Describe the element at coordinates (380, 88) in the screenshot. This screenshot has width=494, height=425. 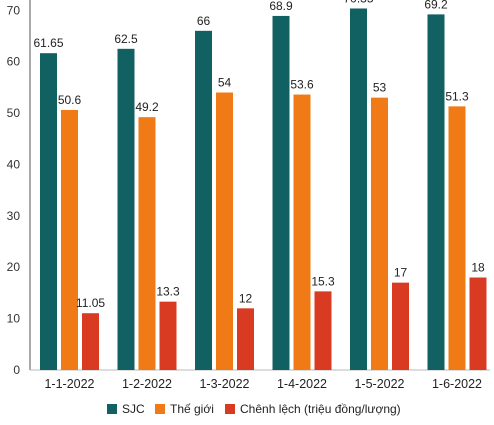
I see `data-label: 53` at that location.